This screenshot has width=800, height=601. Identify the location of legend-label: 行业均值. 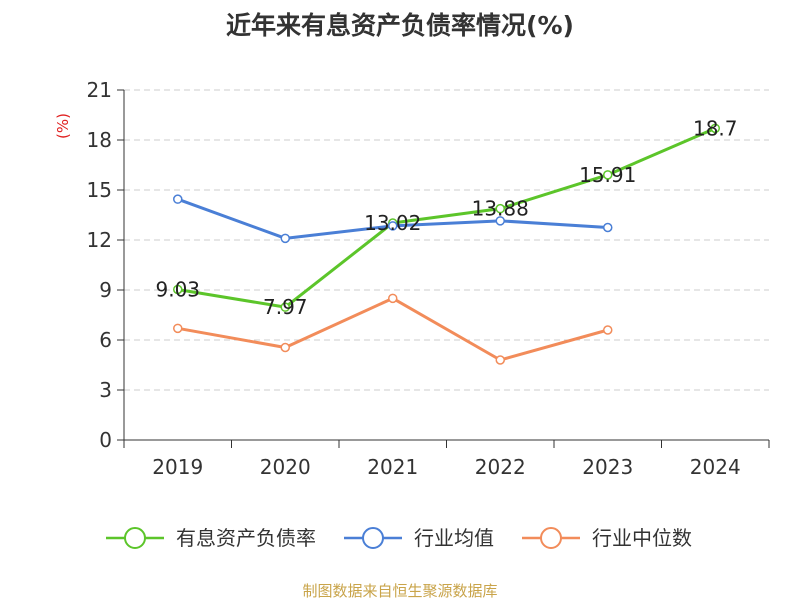
(454, 538).